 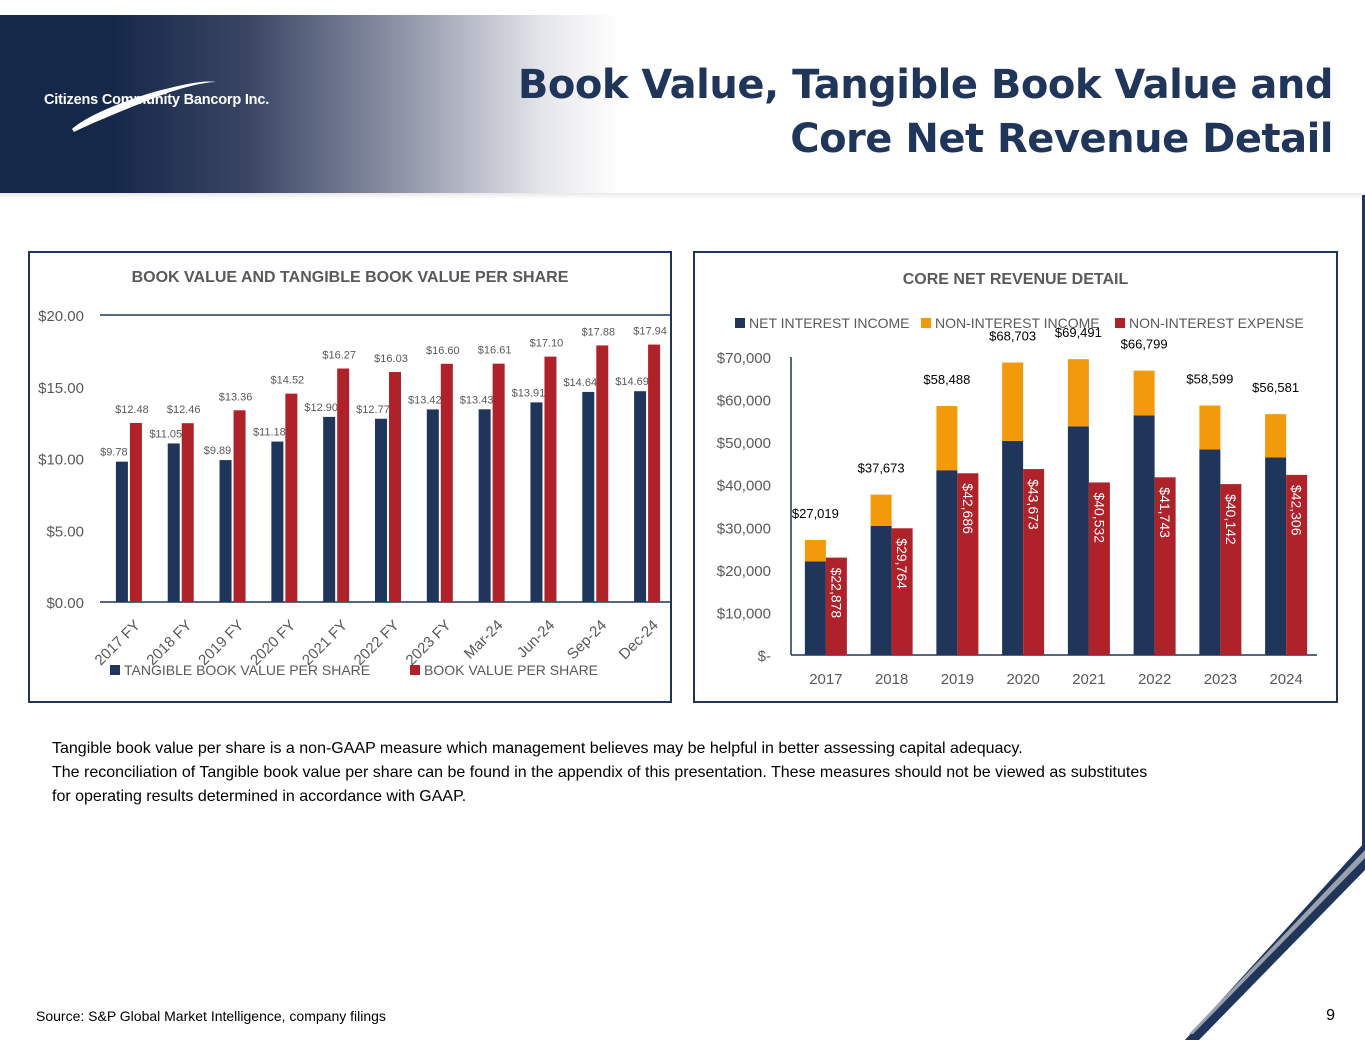 I want to click on legend-swatch-book-value, so click(x=415, y=670).